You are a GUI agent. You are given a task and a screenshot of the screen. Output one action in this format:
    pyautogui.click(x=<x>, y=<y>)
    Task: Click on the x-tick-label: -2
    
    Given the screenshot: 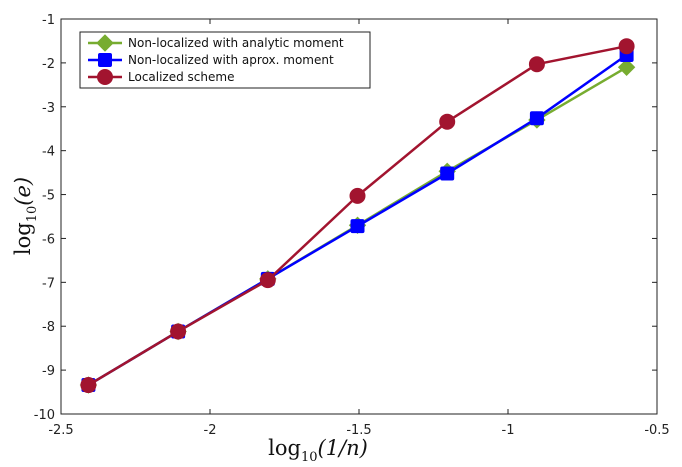 What is the action you would take?
    pyautogui.click(x=210, y=430)
    